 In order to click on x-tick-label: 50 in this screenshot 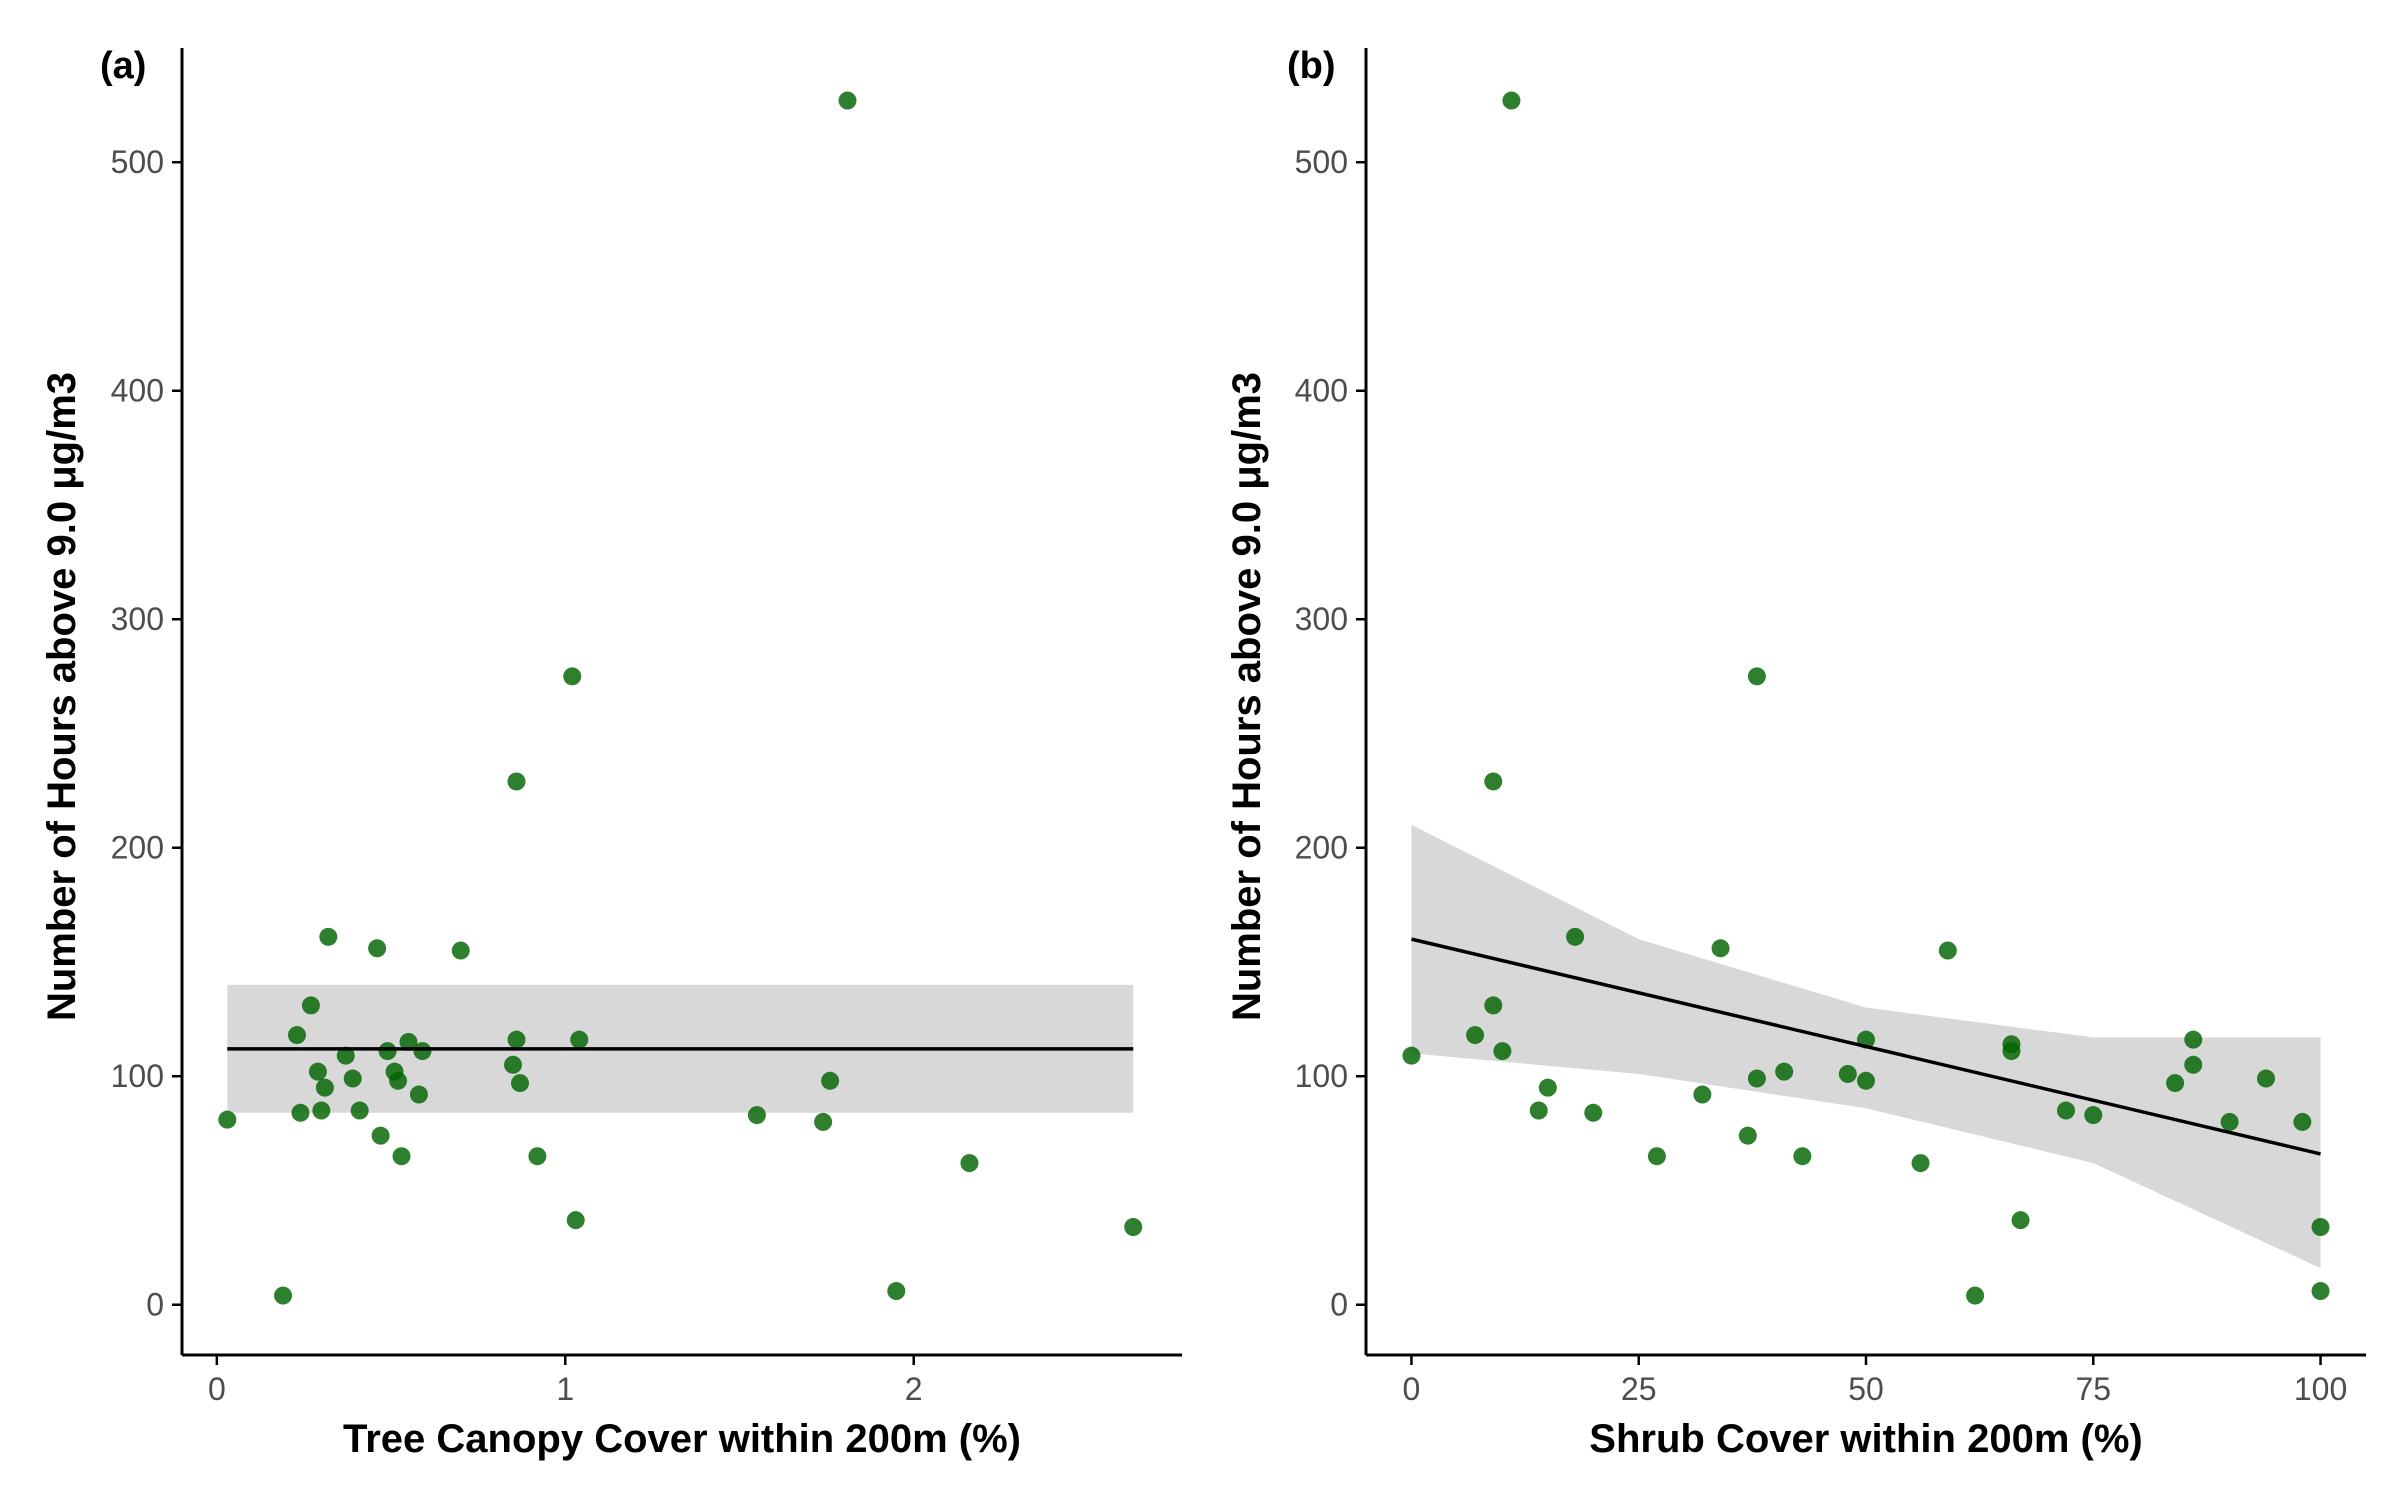, I will do `click(1866, 1389)`.